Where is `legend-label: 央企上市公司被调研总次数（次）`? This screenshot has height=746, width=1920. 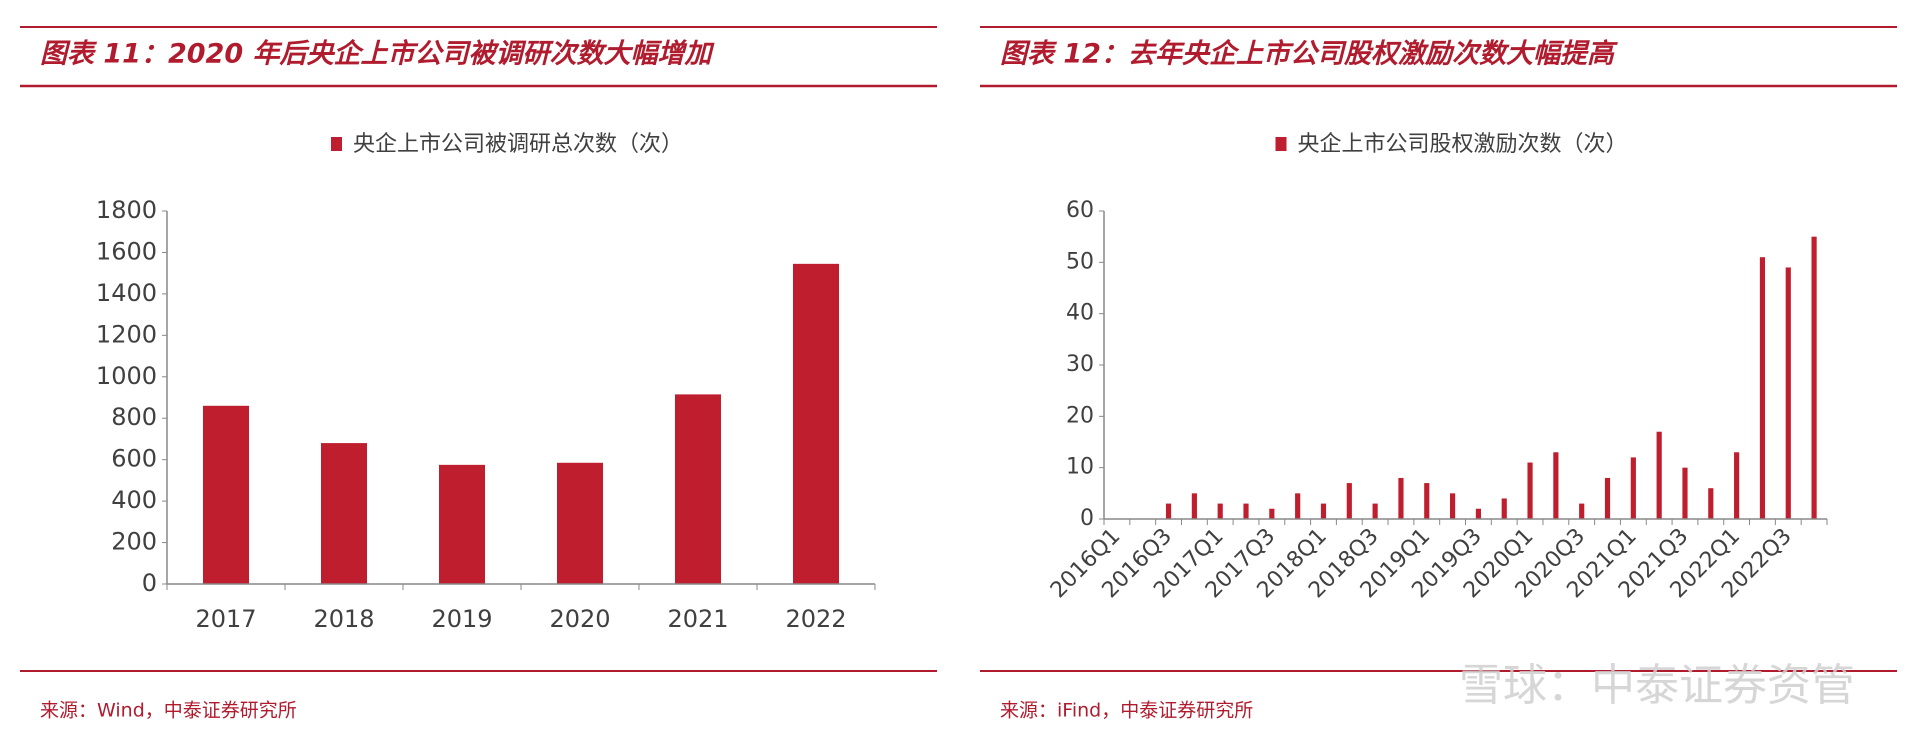 legend-label: 央企上市公司被调研总次数（次） is located at coordinates (518, 144).